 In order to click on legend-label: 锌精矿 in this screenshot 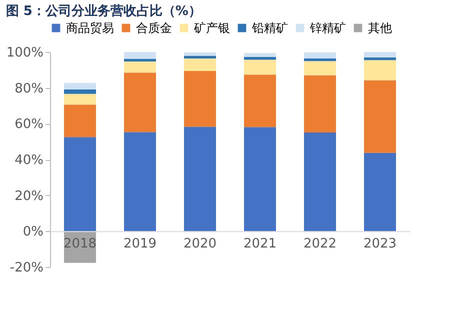, I will do `click(327, 28)`.